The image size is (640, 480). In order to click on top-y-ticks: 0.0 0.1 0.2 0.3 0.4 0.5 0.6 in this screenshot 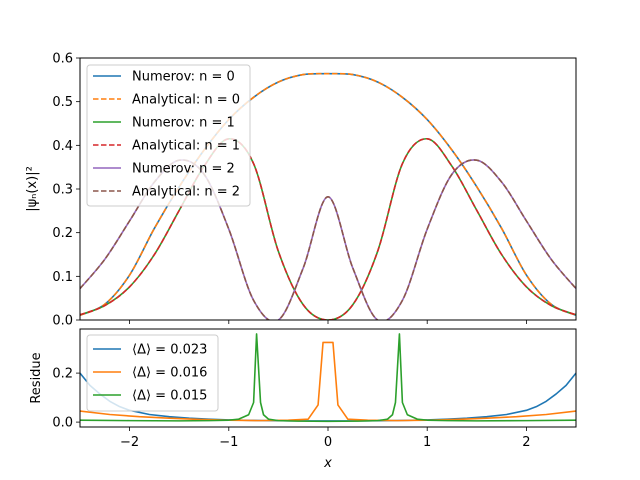, I will do `click(66, 190)`.